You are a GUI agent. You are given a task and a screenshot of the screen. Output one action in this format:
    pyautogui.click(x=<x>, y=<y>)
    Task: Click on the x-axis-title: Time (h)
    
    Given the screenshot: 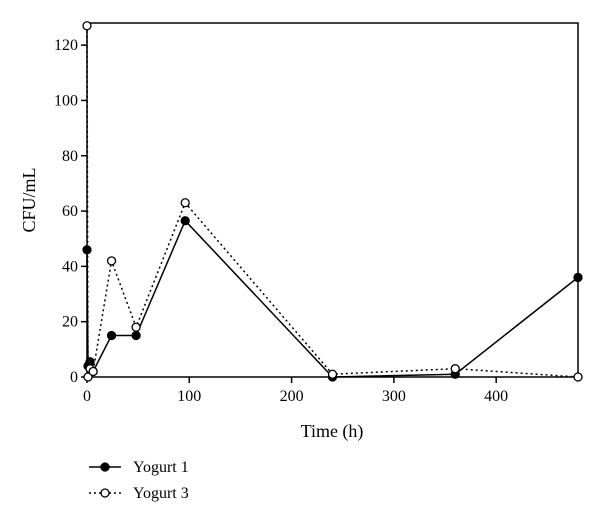 What is the action you would take?
    pyautogui.click(x=332, y=431)
    